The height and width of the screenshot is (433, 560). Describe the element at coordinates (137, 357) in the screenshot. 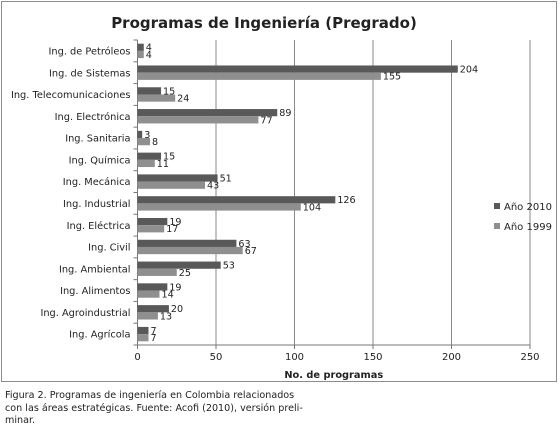

I see `x-tick-label: 0` at that location.